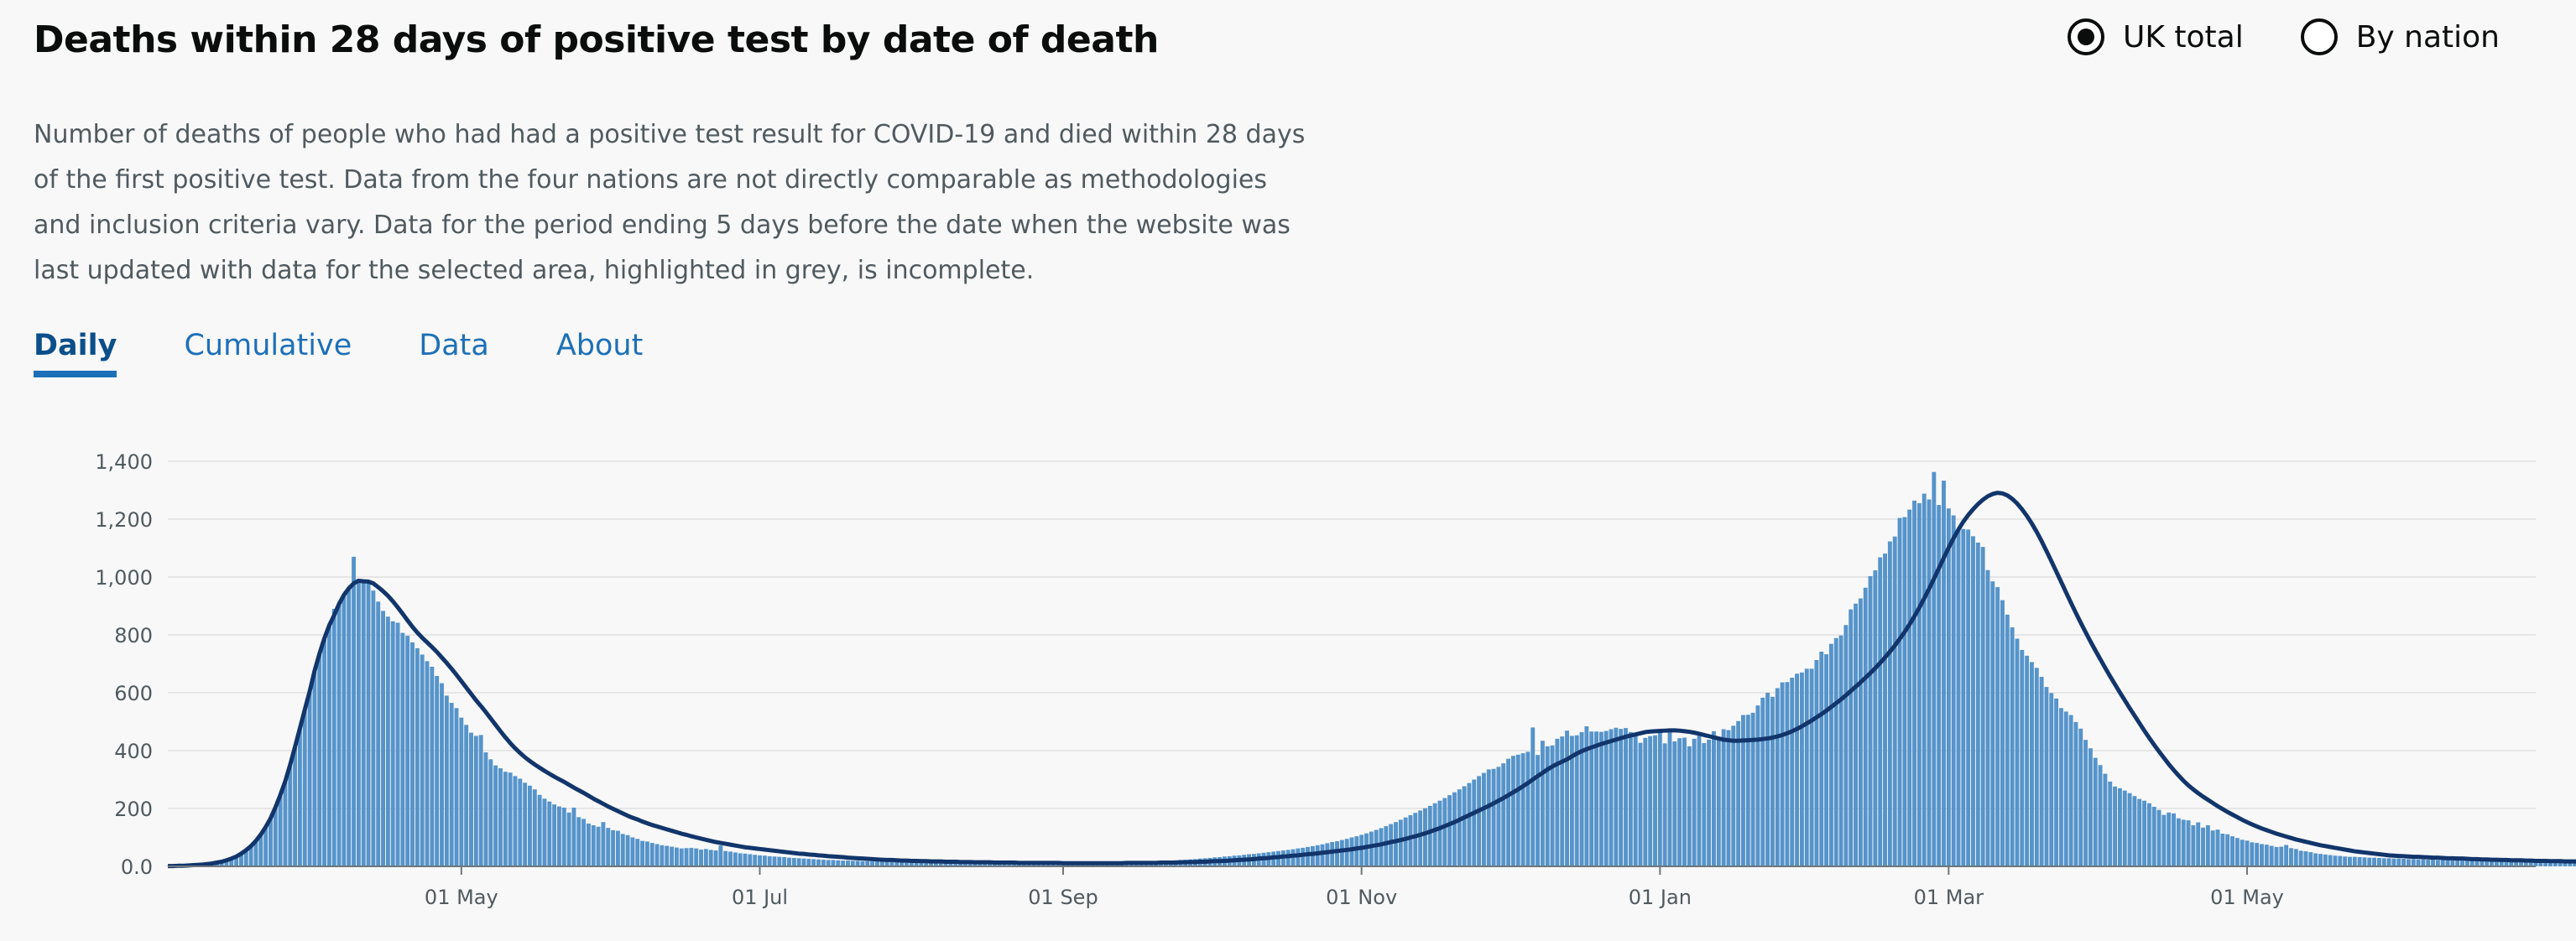  What do you see at coordinates (454, 345) in the screenshot?
I see `tab-data: Data` at bounding box center [454, 345].